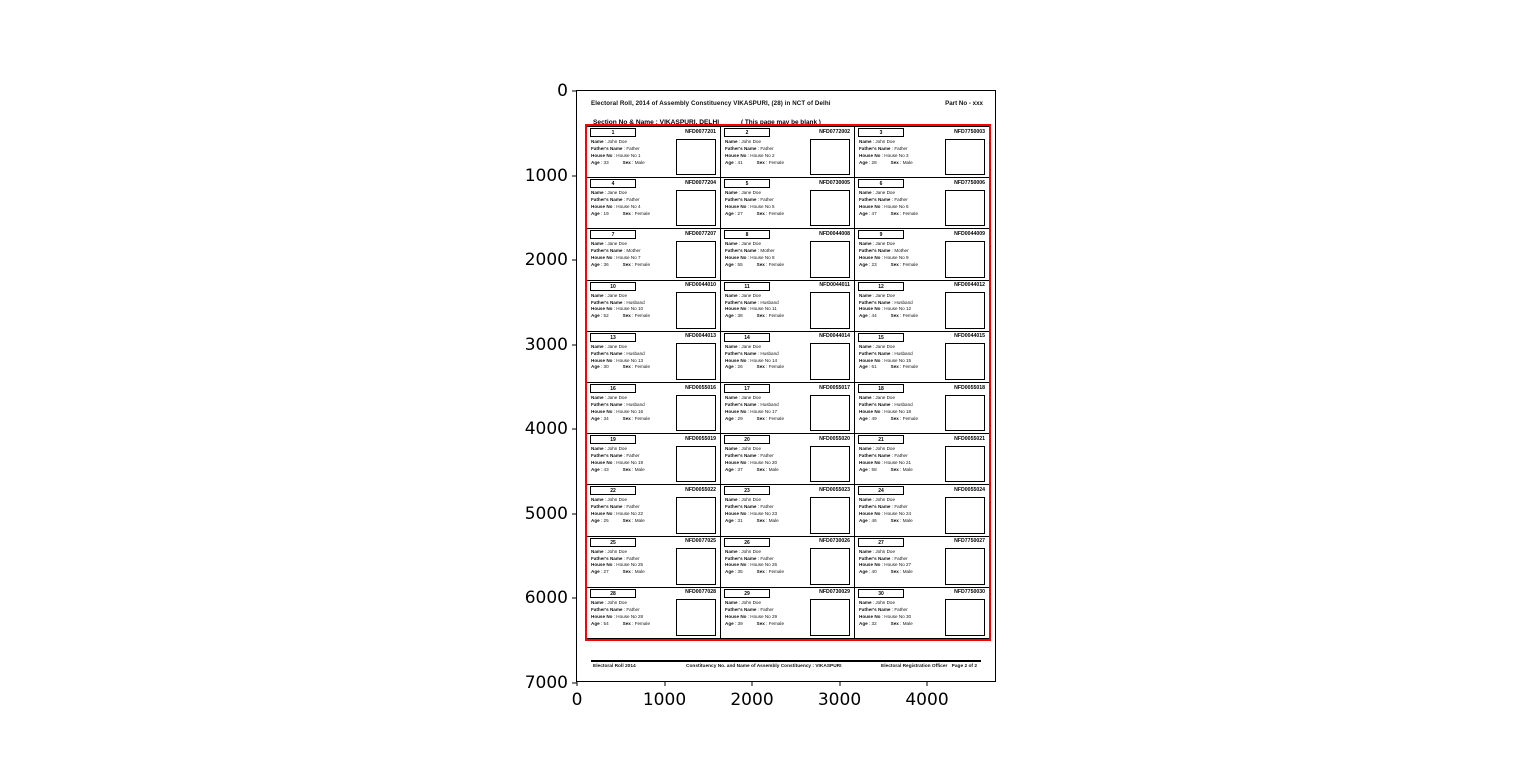 This screenshot has width=1536, height=767. I want to click on epic-number: NFD0055021, so click(969, 438).